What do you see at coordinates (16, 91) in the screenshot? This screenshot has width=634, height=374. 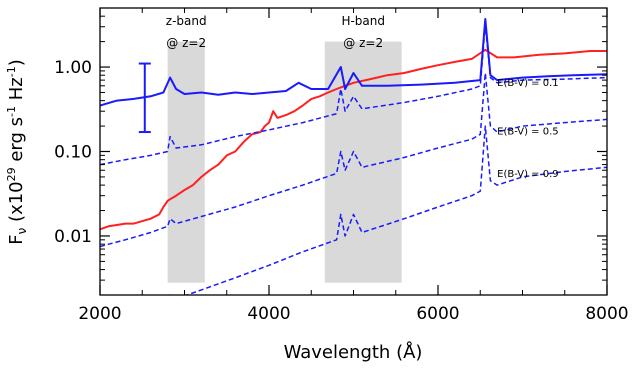 I see `y-axis-title-part6: Hz` at bounding box center [16, 91].